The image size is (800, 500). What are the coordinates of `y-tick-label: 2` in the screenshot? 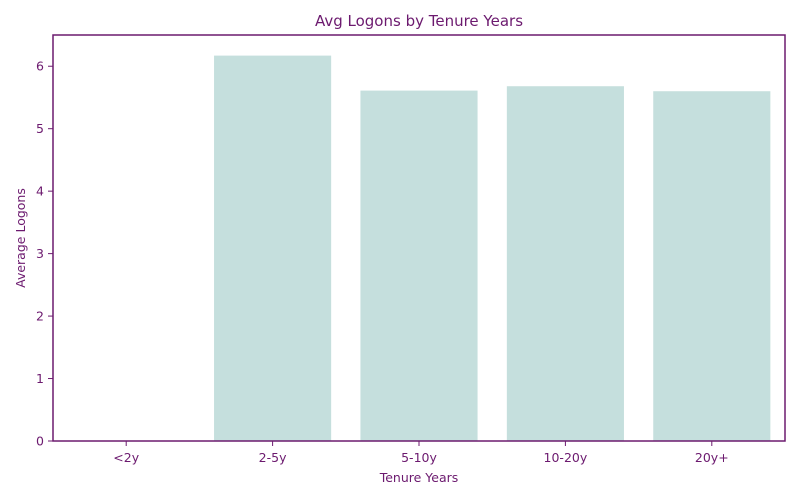 It's located at (40, 316).